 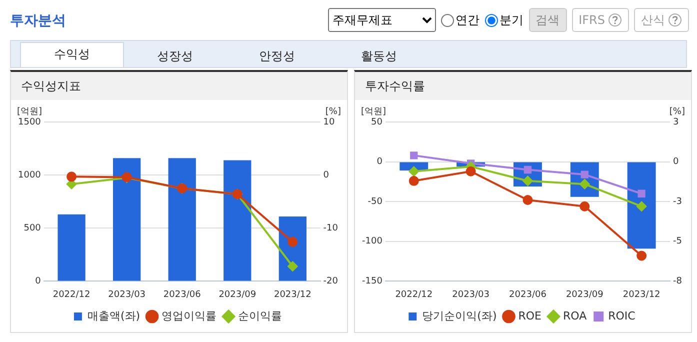 What do you see at coordinates (329, 122) in the screenshot?
I see `y2-tick-label: 10` at bounding box center [329, 122].